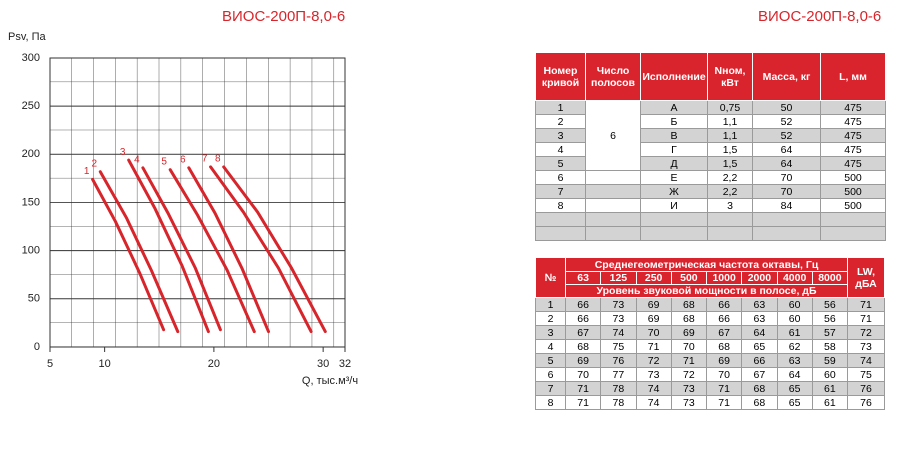 The image size is (900, 450). Describe the element at coordinates (653, 360) in the screenshot. I see `cell: 72` at that location.